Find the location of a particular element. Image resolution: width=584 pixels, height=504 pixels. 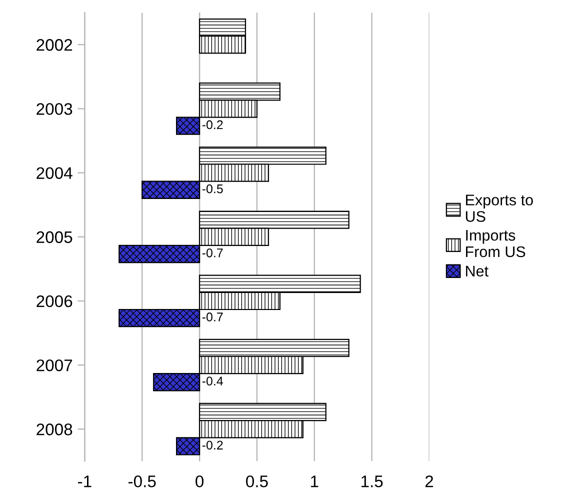

legend-label: Imports From US is located at coordinates (496, 244).